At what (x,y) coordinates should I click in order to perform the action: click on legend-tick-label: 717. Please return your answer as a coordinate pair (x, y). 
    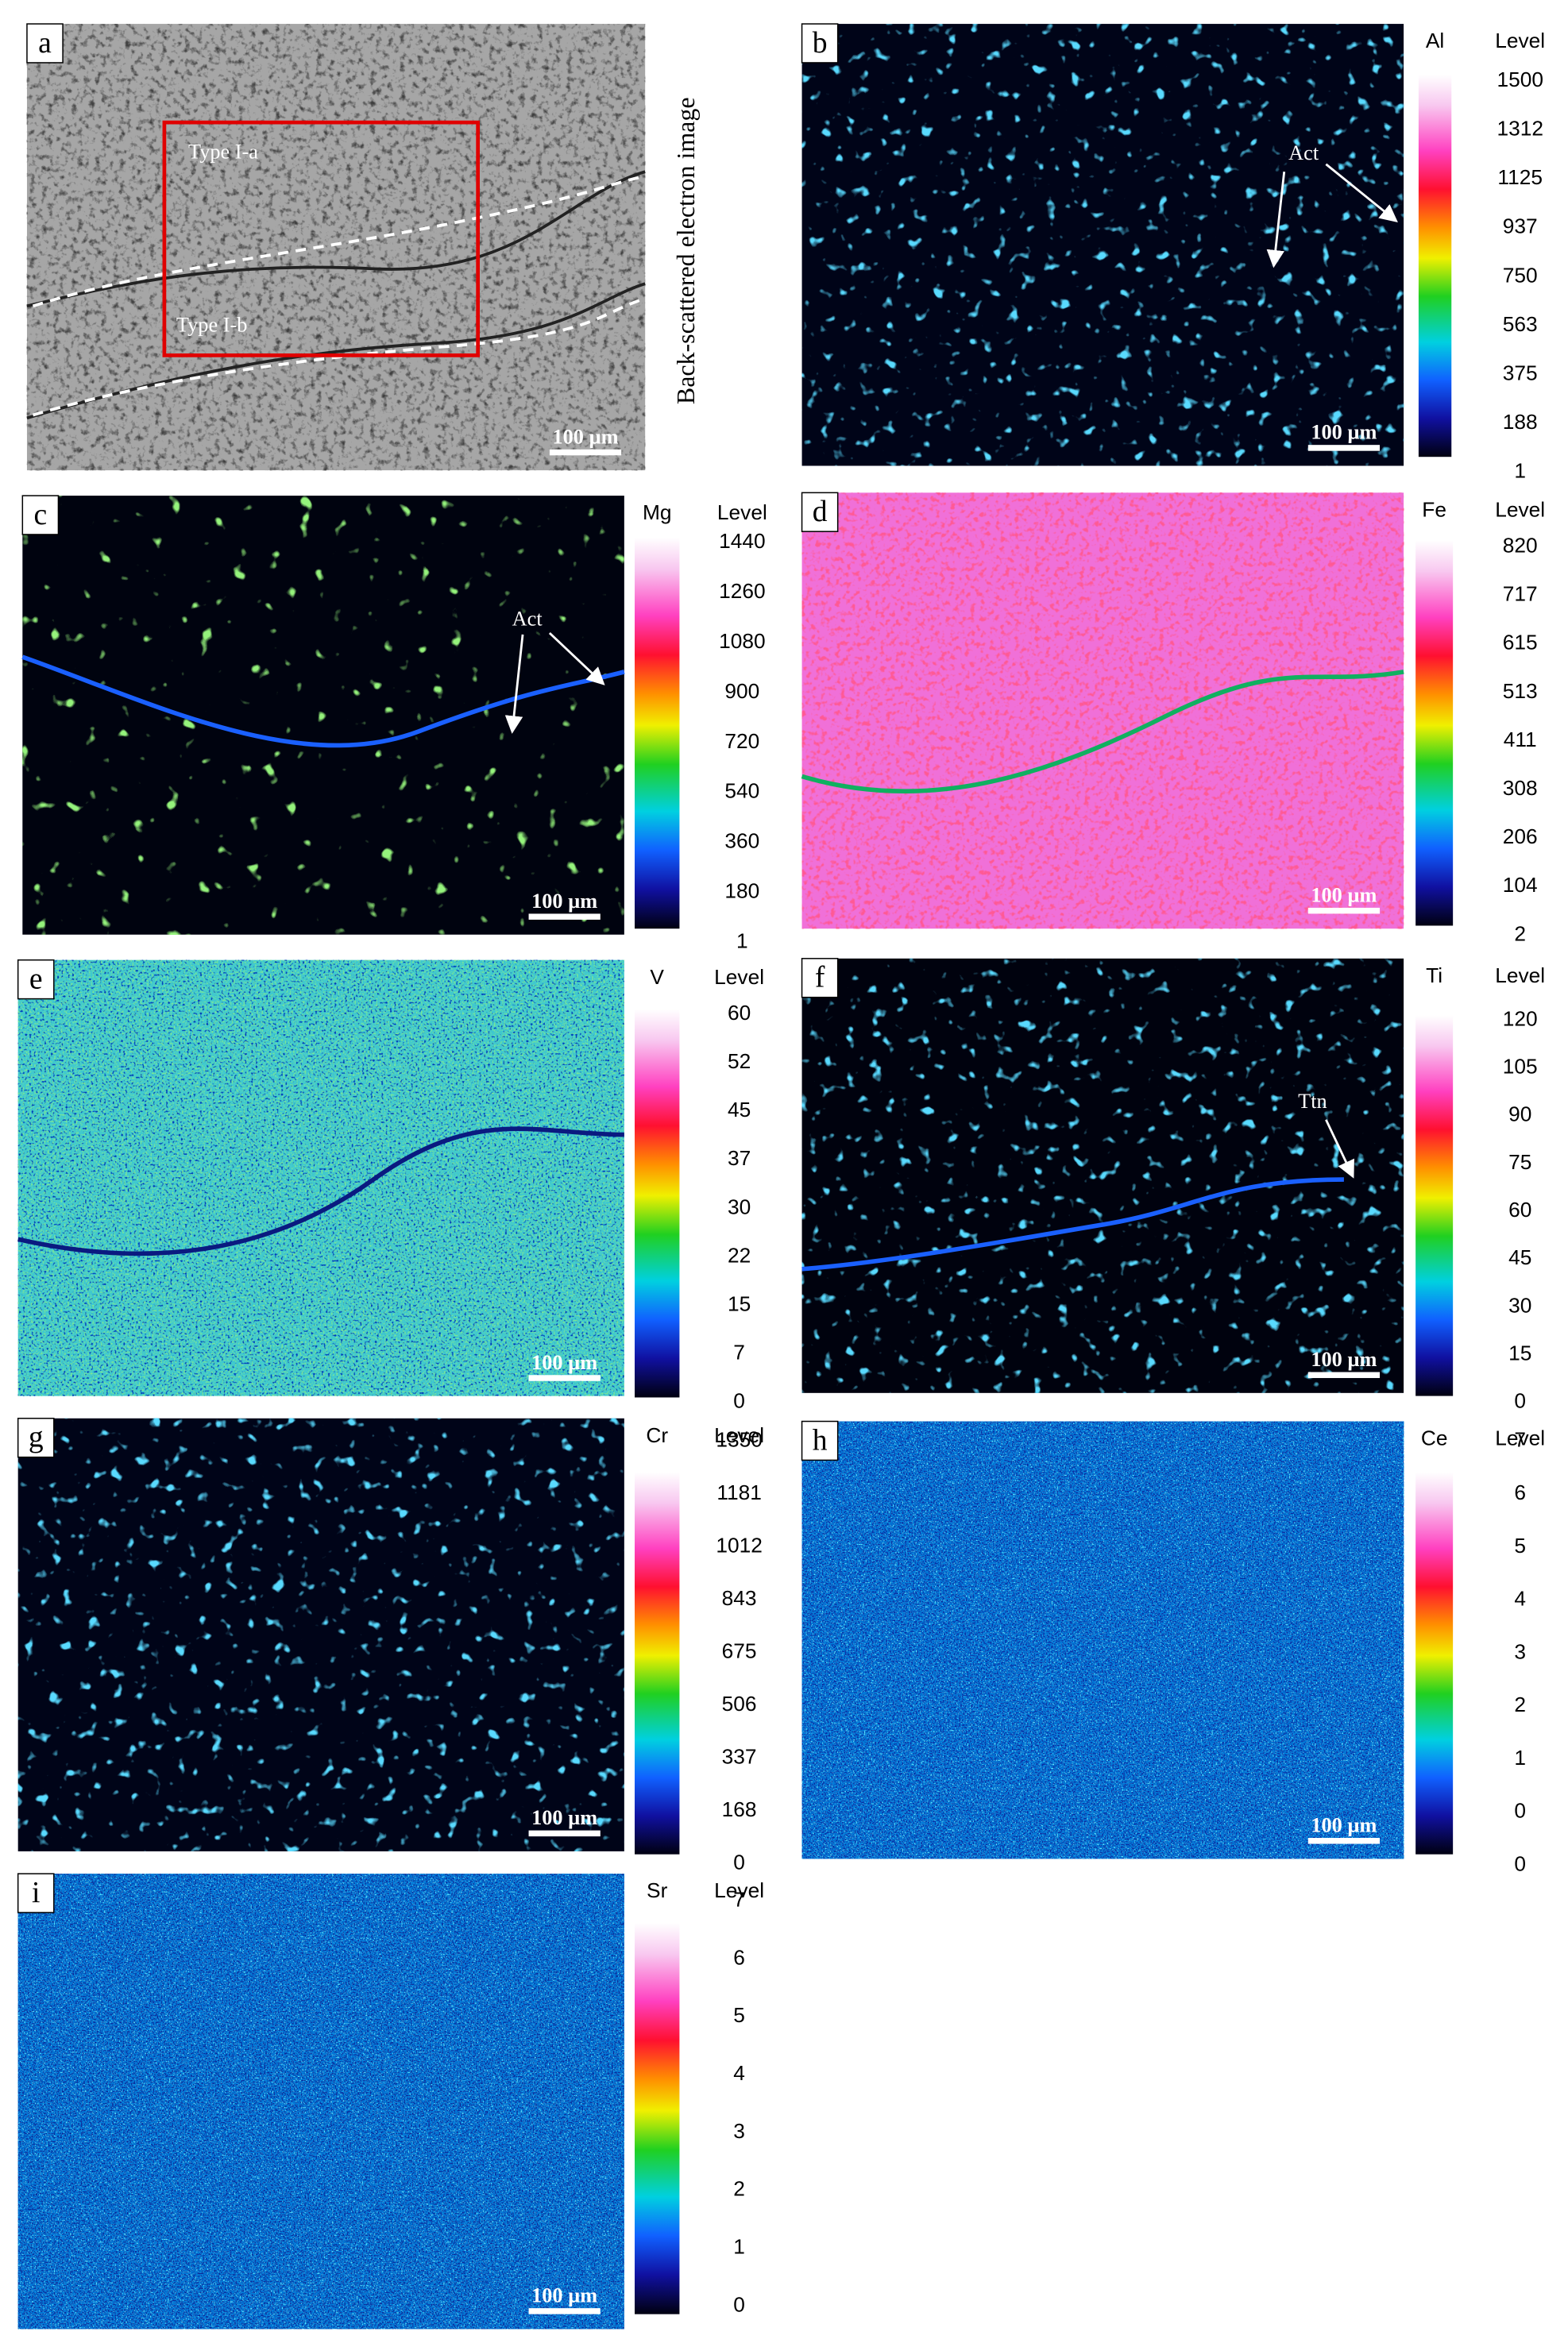
    Looking at the image, I should click on (1520, 594).